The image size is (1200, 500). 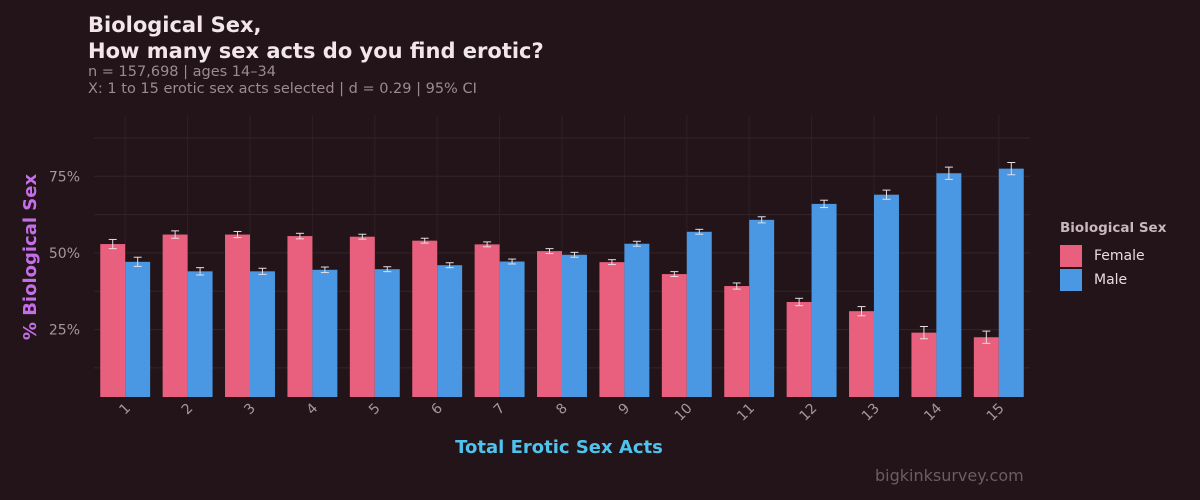 What do you see at coordinates (64, 331) in the screenshot?
I see `y-tick-label: 25%` at bounding box center [64, 331].